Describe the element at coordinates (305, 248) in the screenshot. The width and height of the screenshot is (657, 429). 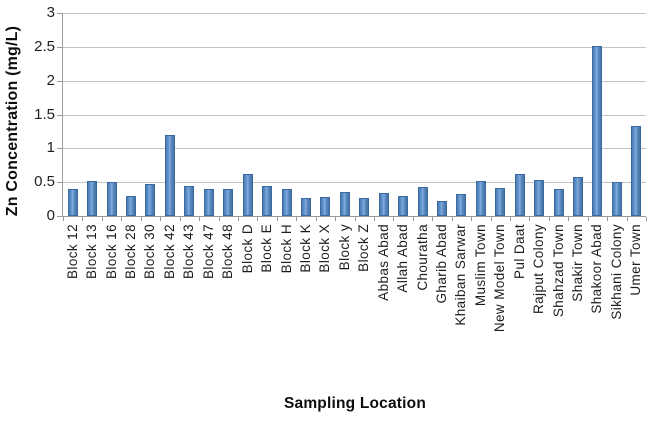
I see `x-axis-category-label: Block K` at that location.